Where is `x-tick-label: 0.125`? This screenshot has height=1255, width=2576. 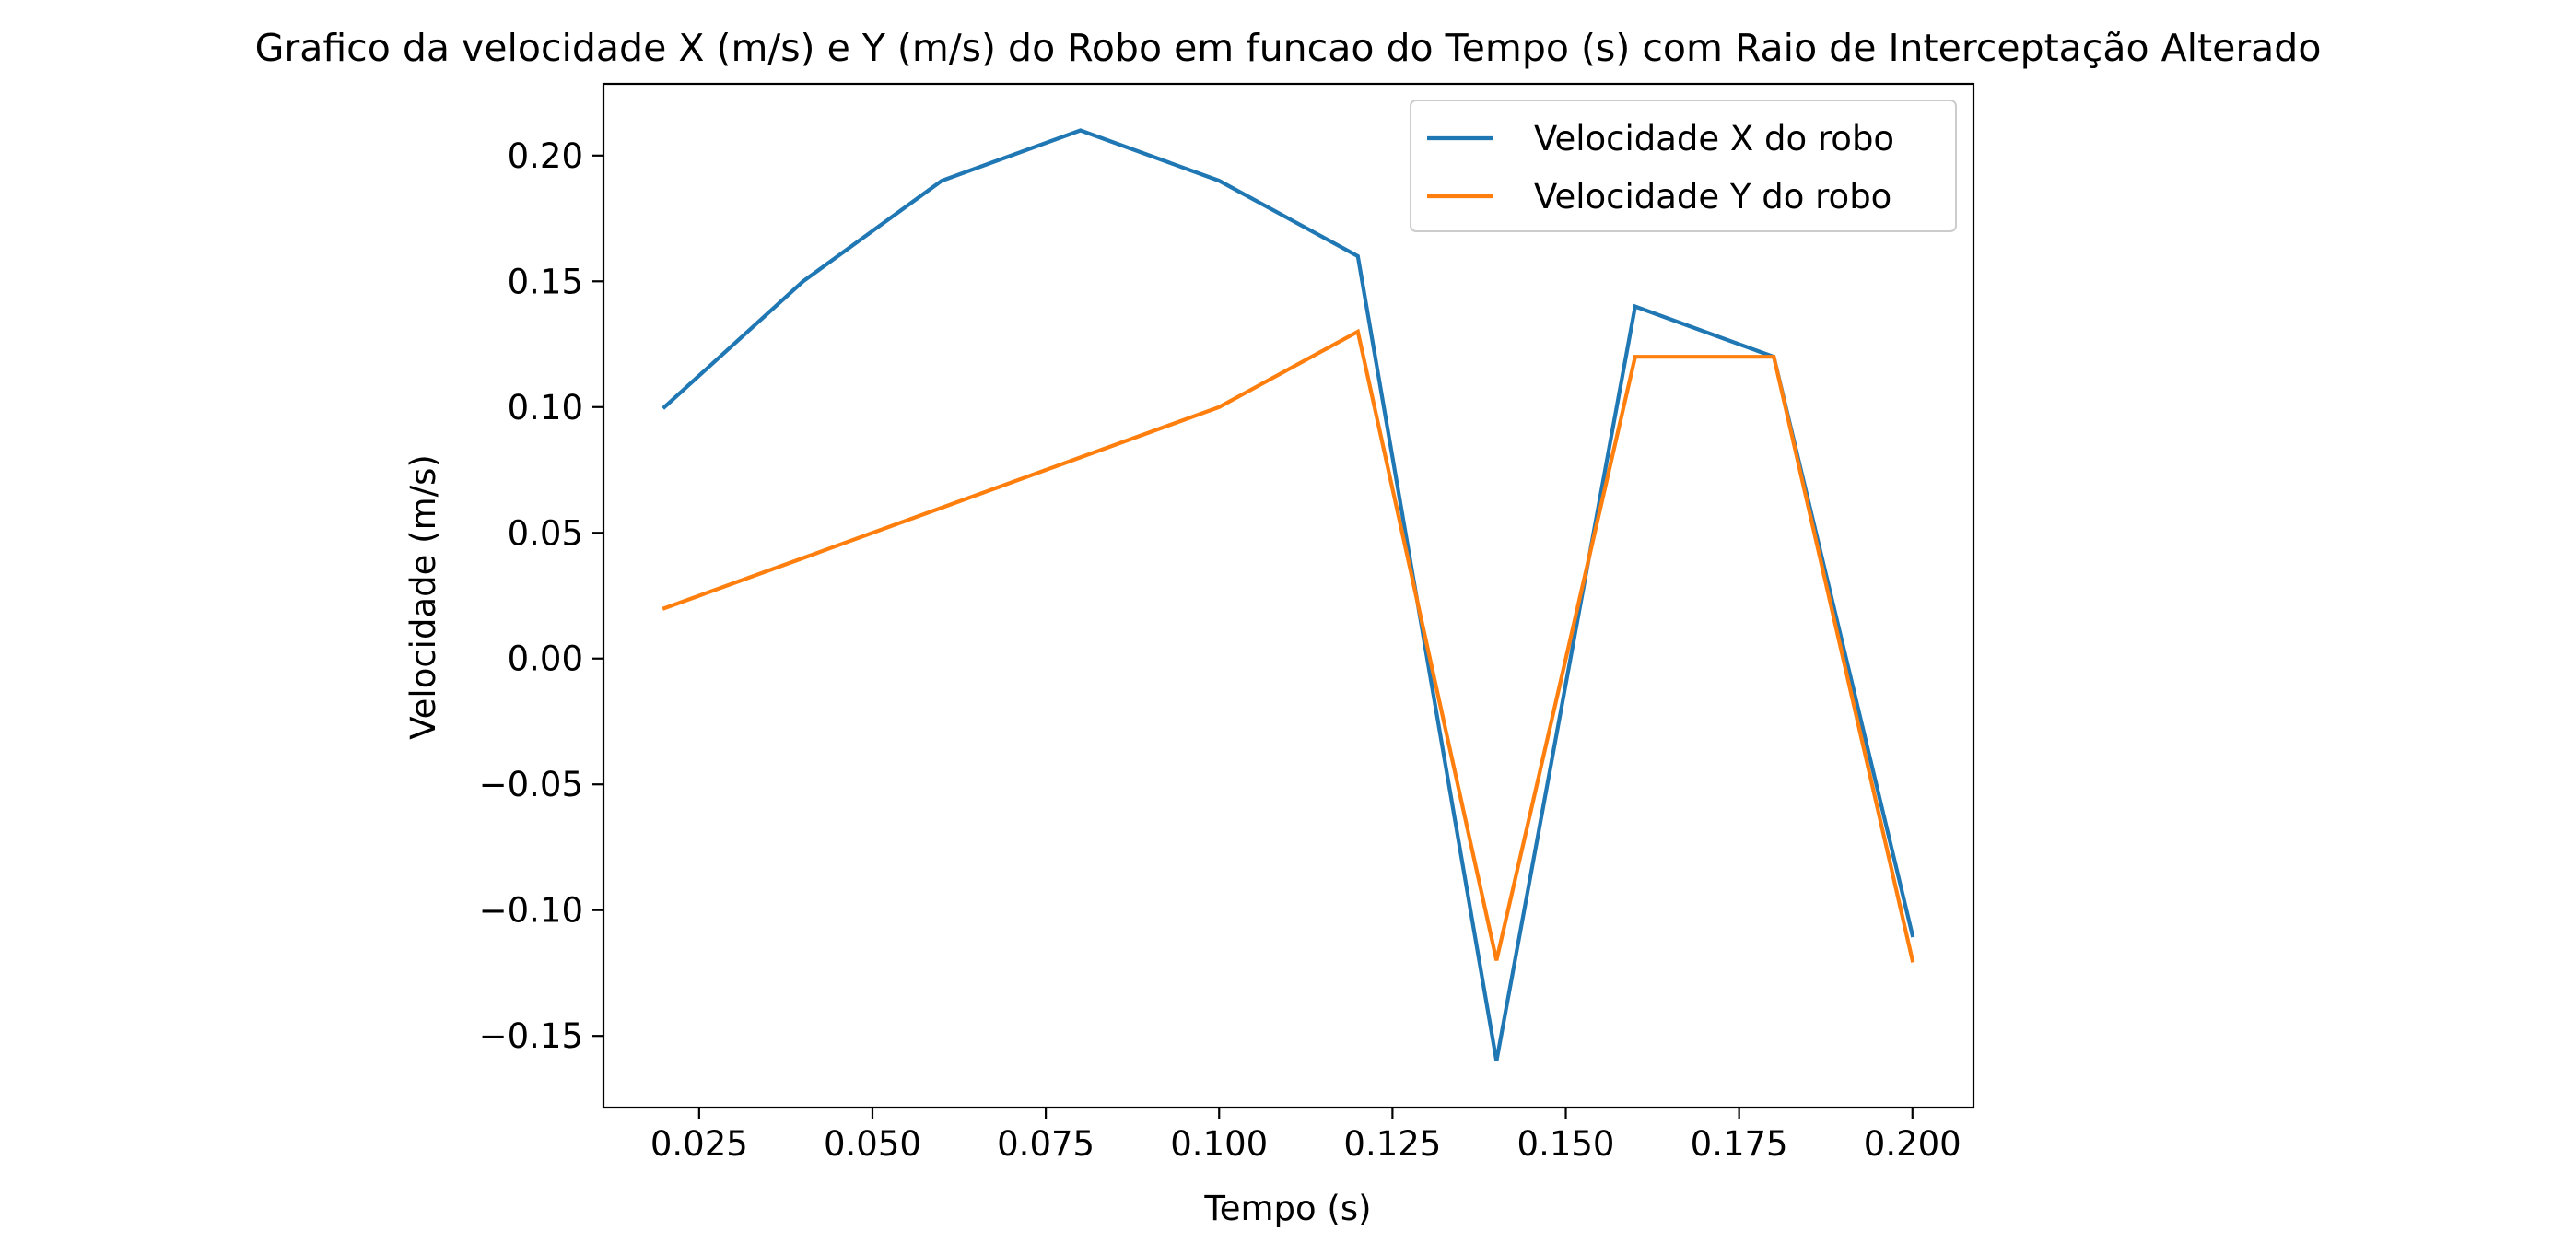 x-tick-label: 0.125 is located at coordinates (1392, 1144).